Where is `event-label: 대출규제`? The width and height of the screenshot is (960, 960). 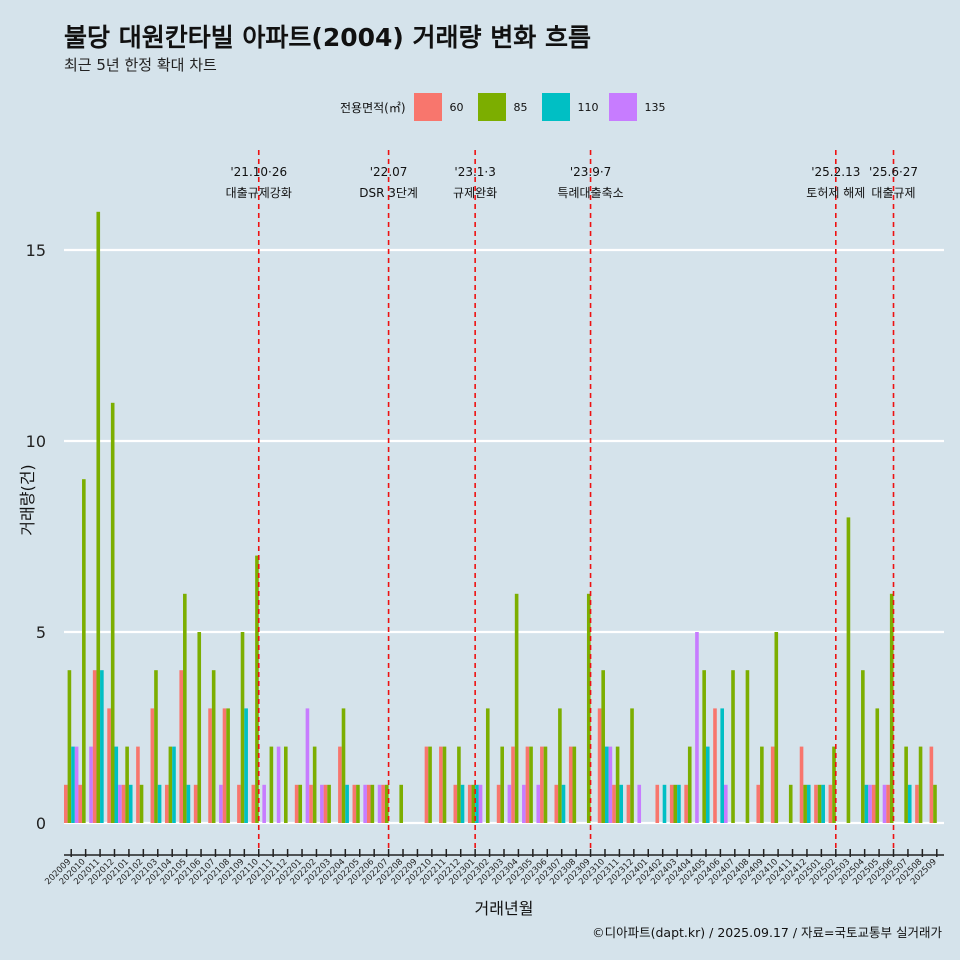 event-label: 대출규제 is located at coordinates (893, 193).